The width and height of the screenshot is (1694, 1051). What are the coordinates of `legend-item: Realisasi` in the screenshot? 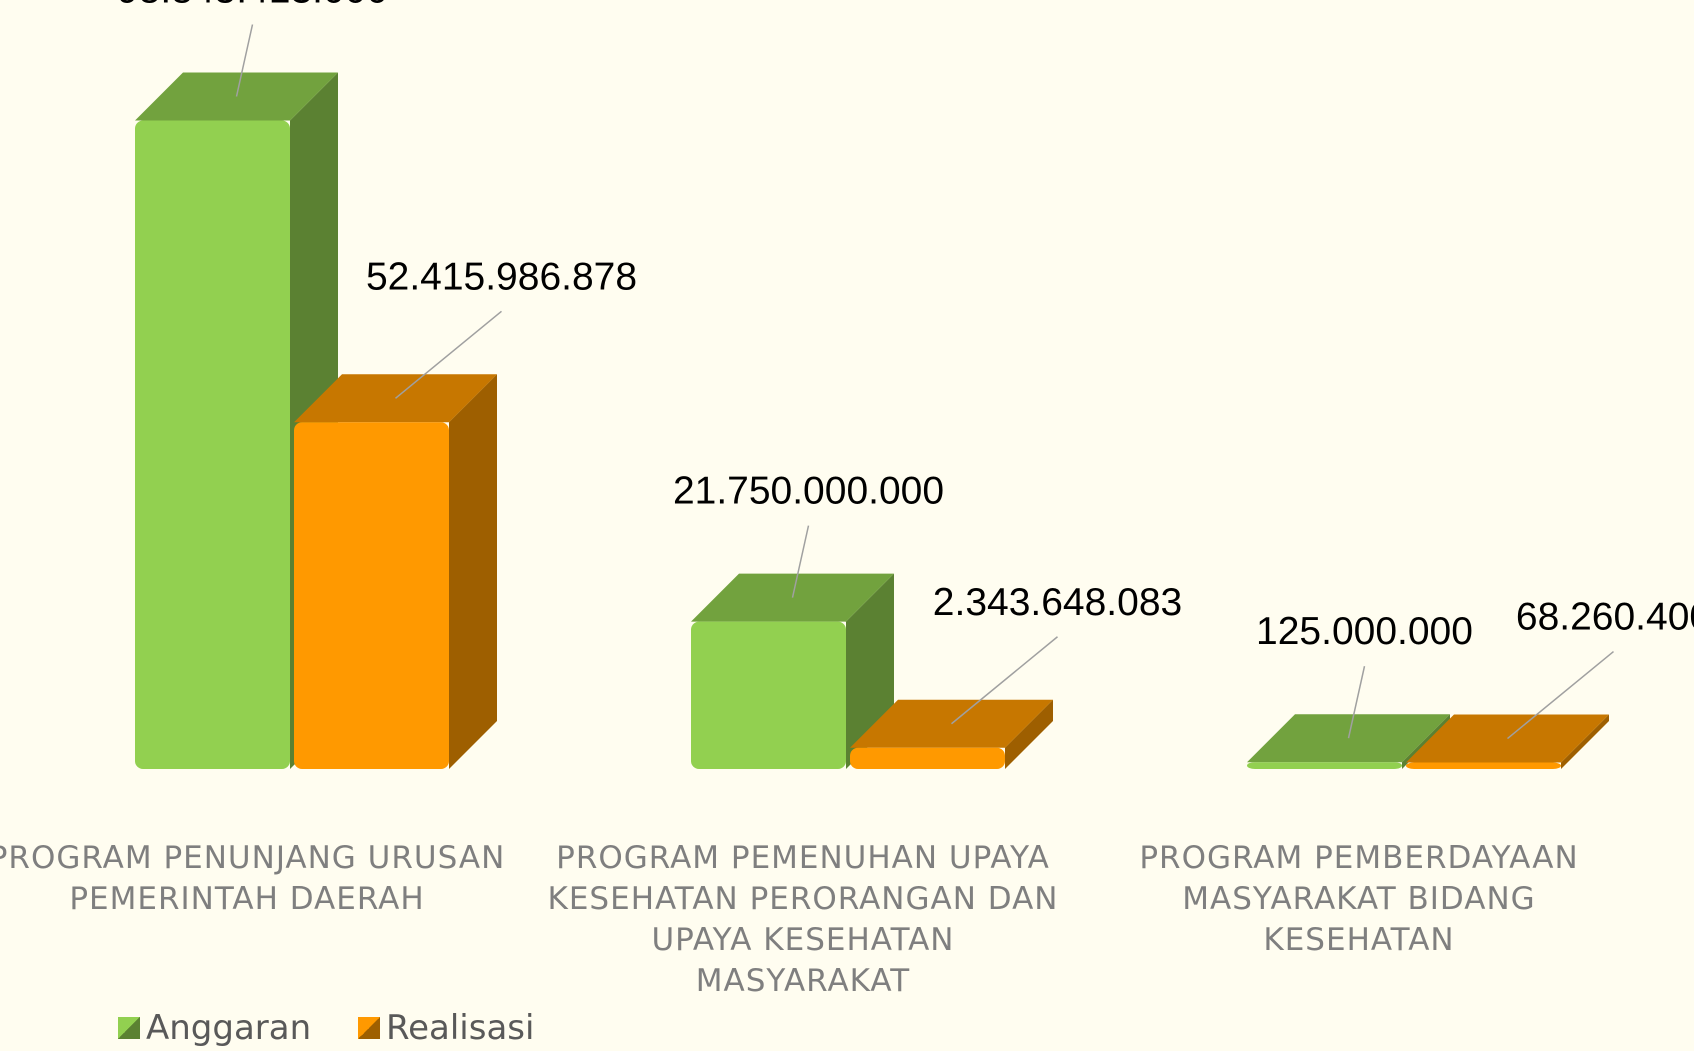 It's located at (446, 1028).